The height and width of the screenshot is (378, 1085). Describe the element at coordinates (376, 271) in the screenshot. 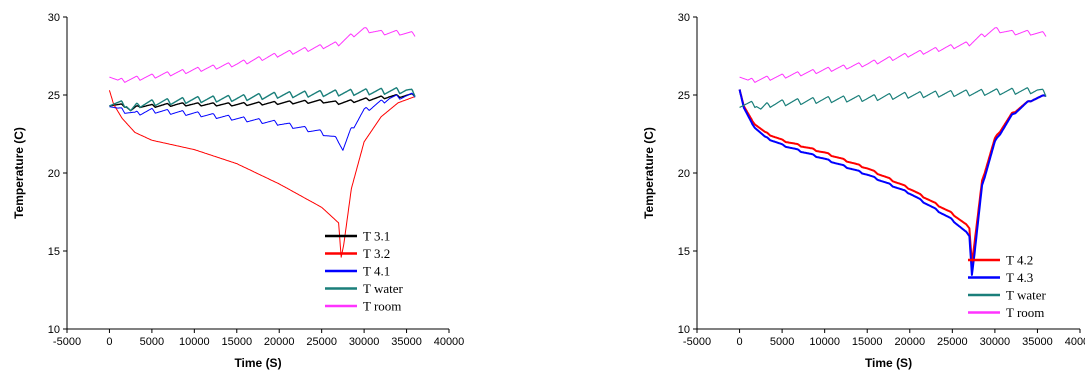

I see `legend-label: T 4.1` at that location.